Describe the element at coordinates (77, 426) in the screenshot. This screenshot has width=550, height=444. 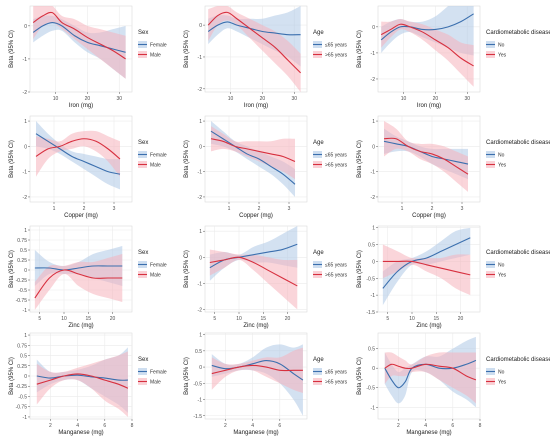
I see `x-tick-label: 4` at that location.